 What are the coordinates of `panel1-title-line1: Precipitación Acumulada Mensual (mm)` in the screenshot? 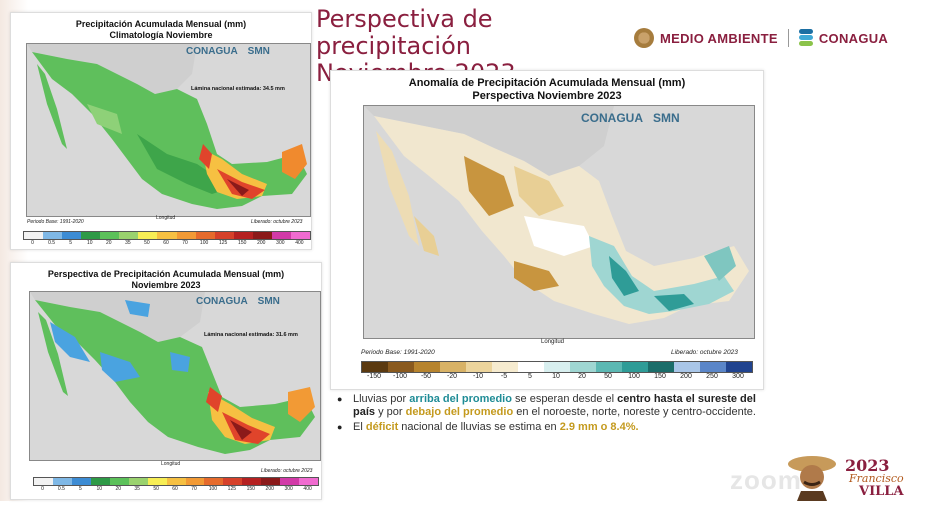 It's located at (161, 24).